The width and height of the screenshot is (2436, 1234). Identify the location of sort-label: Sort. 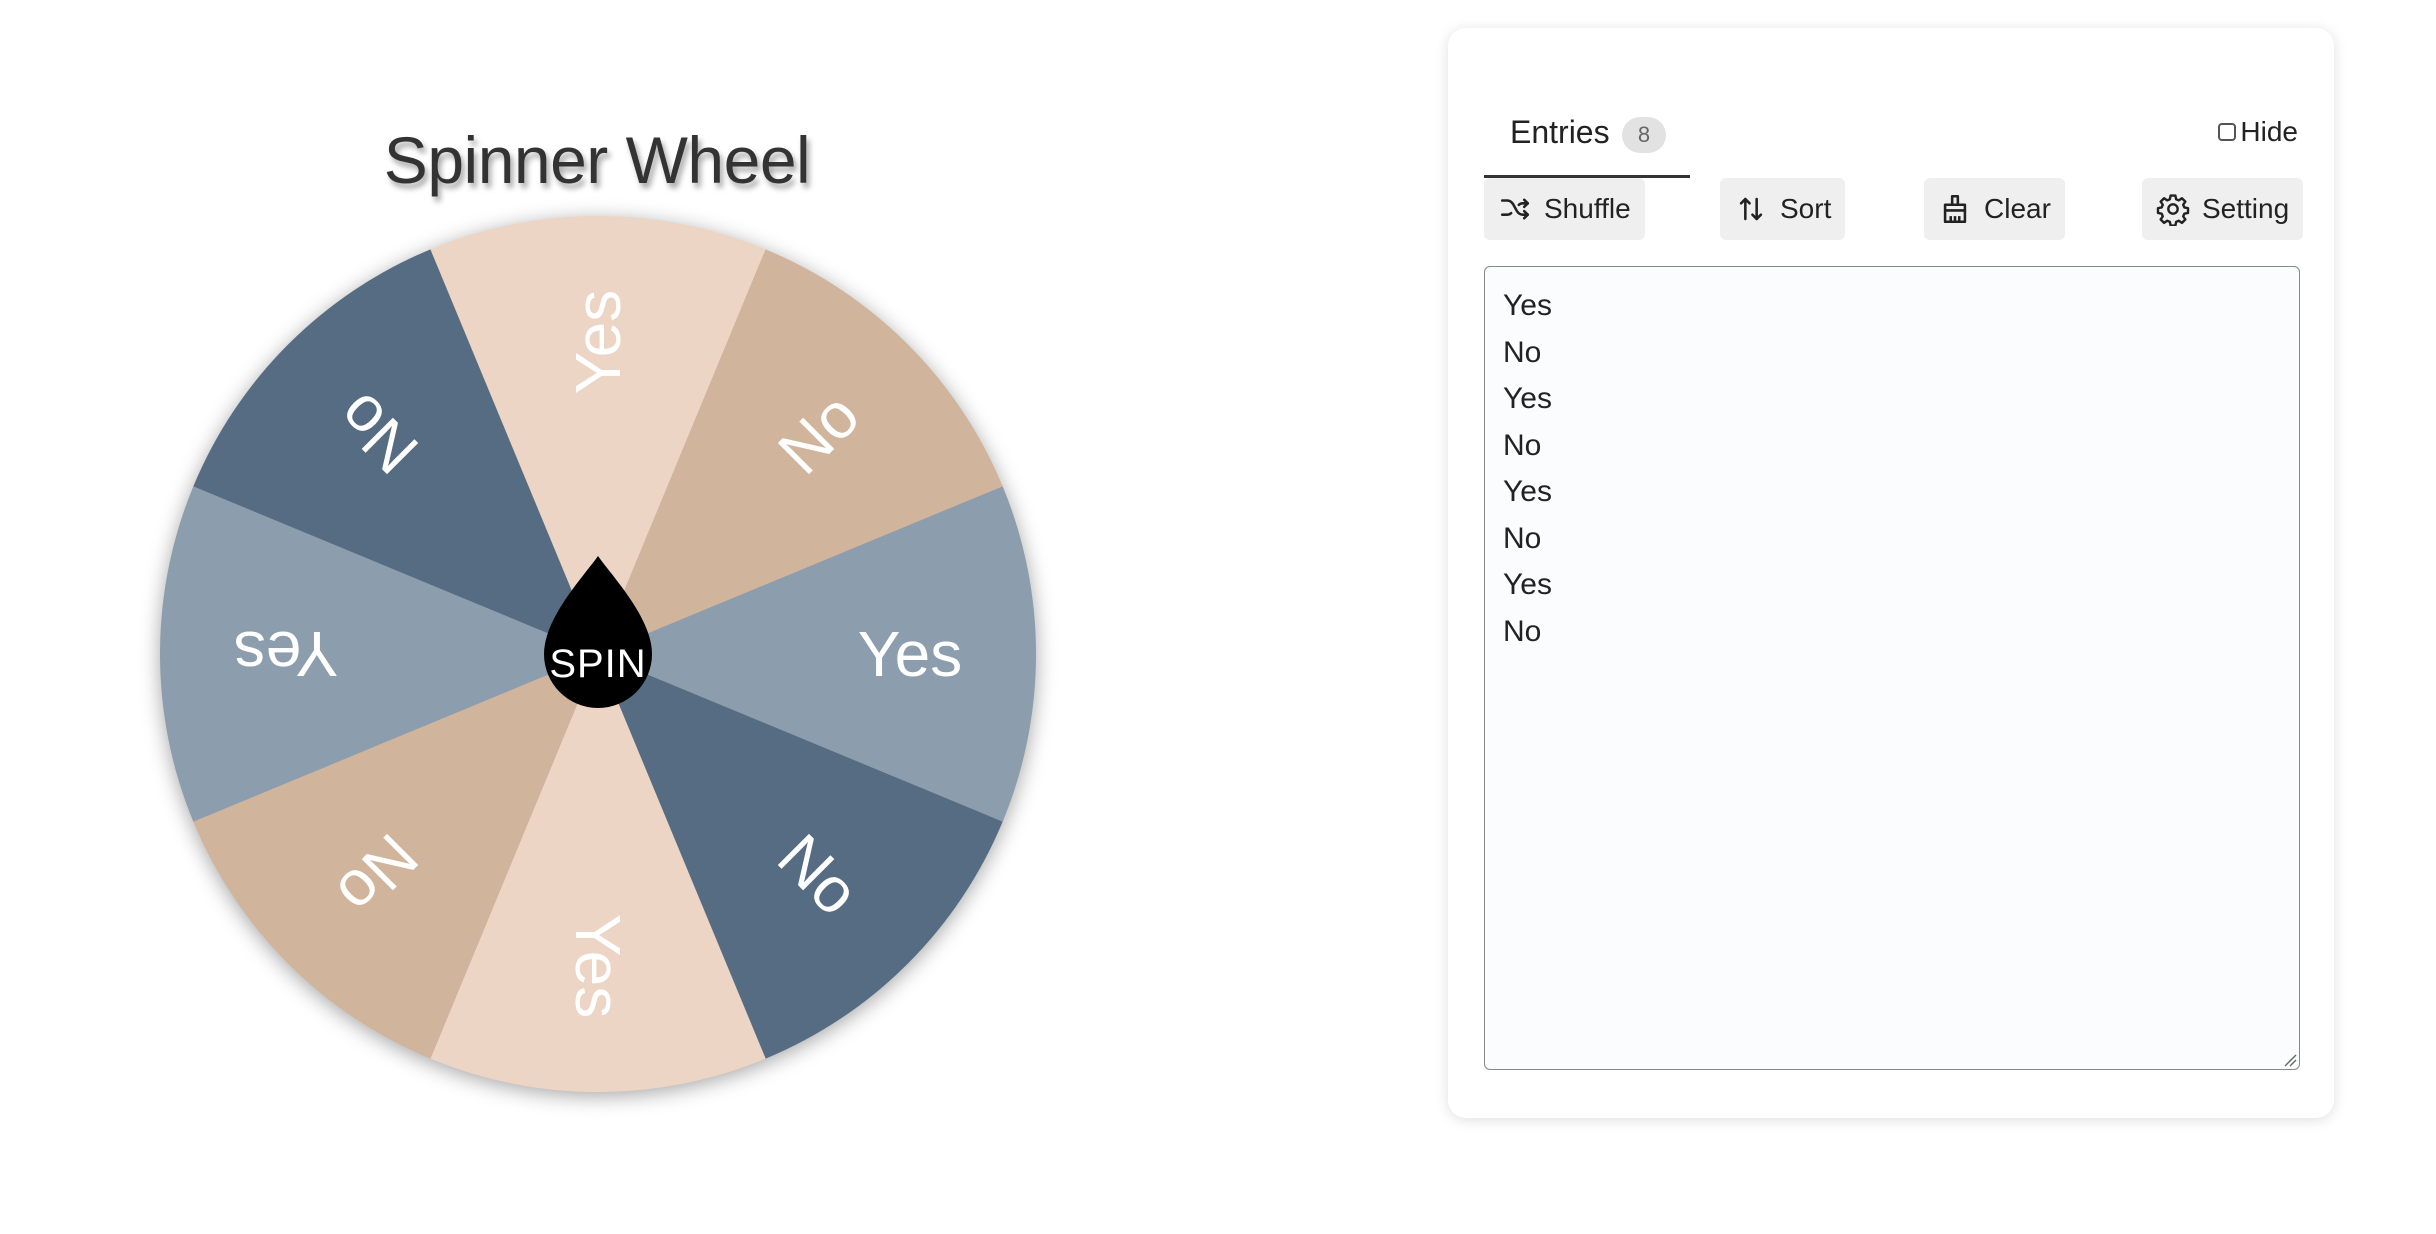
(1806, 208).